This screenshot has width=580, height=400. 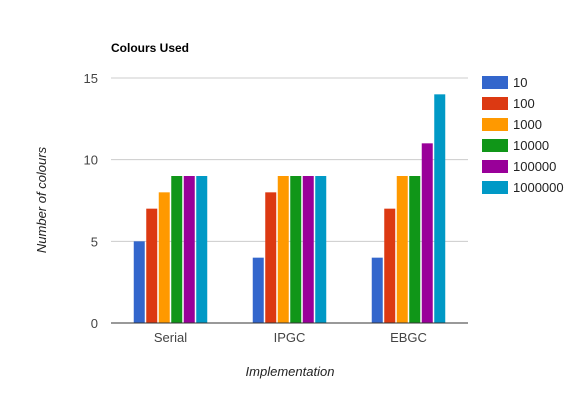 What do you see at coordinates (290, 371) in the screenshot?
I see `x-axis-label: Implementation` at bounding box center [290, 371].